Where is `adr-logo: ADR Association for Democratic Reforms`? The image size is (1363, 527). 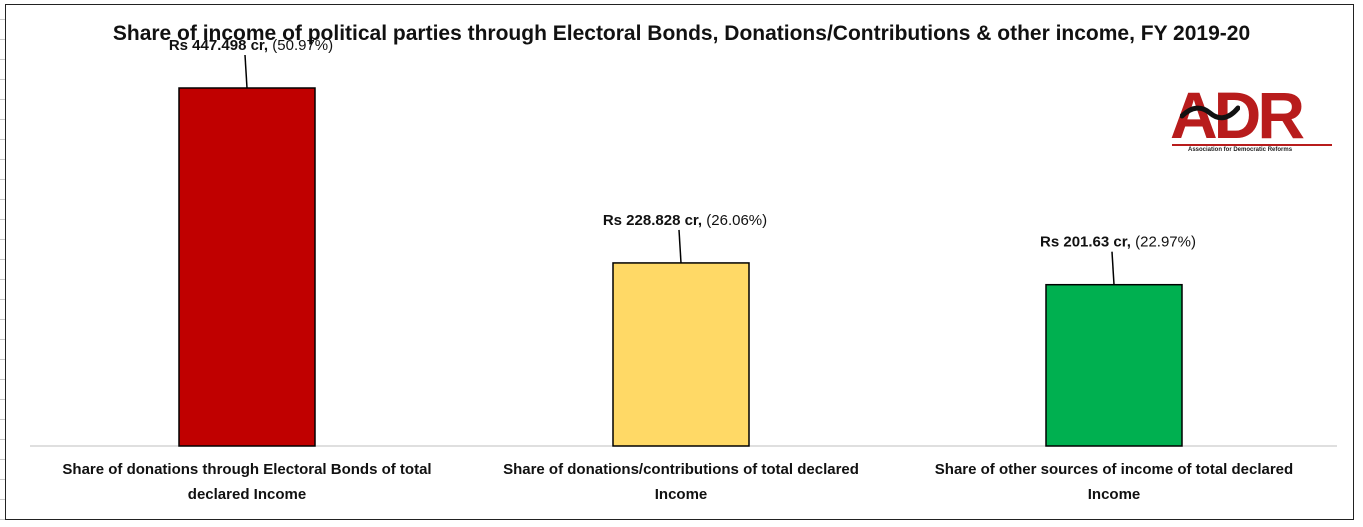 adr-logo: ADR Association for Democratic Reforms is located at coordinates (1252, 119).